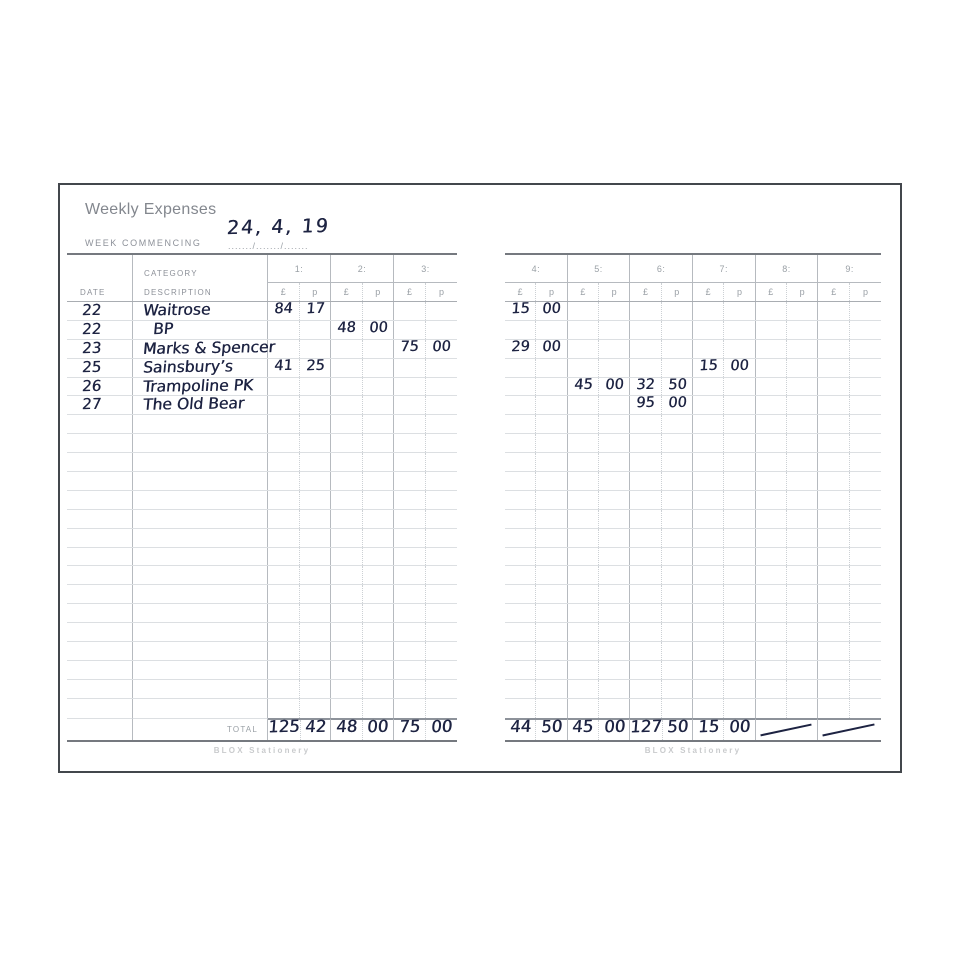 The width and height of the screenshot is (960, 960). What do you see at coordinates (709, 292) in the screenshot?
I see `pounds-label: £` at bounding box center [709, 292].